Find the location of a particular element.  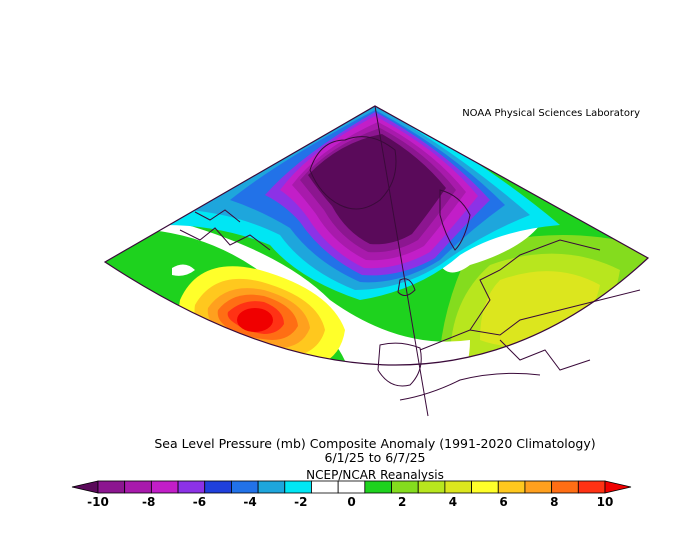

colorbar-tick-label: -8 is located at coordinates (148, 502).